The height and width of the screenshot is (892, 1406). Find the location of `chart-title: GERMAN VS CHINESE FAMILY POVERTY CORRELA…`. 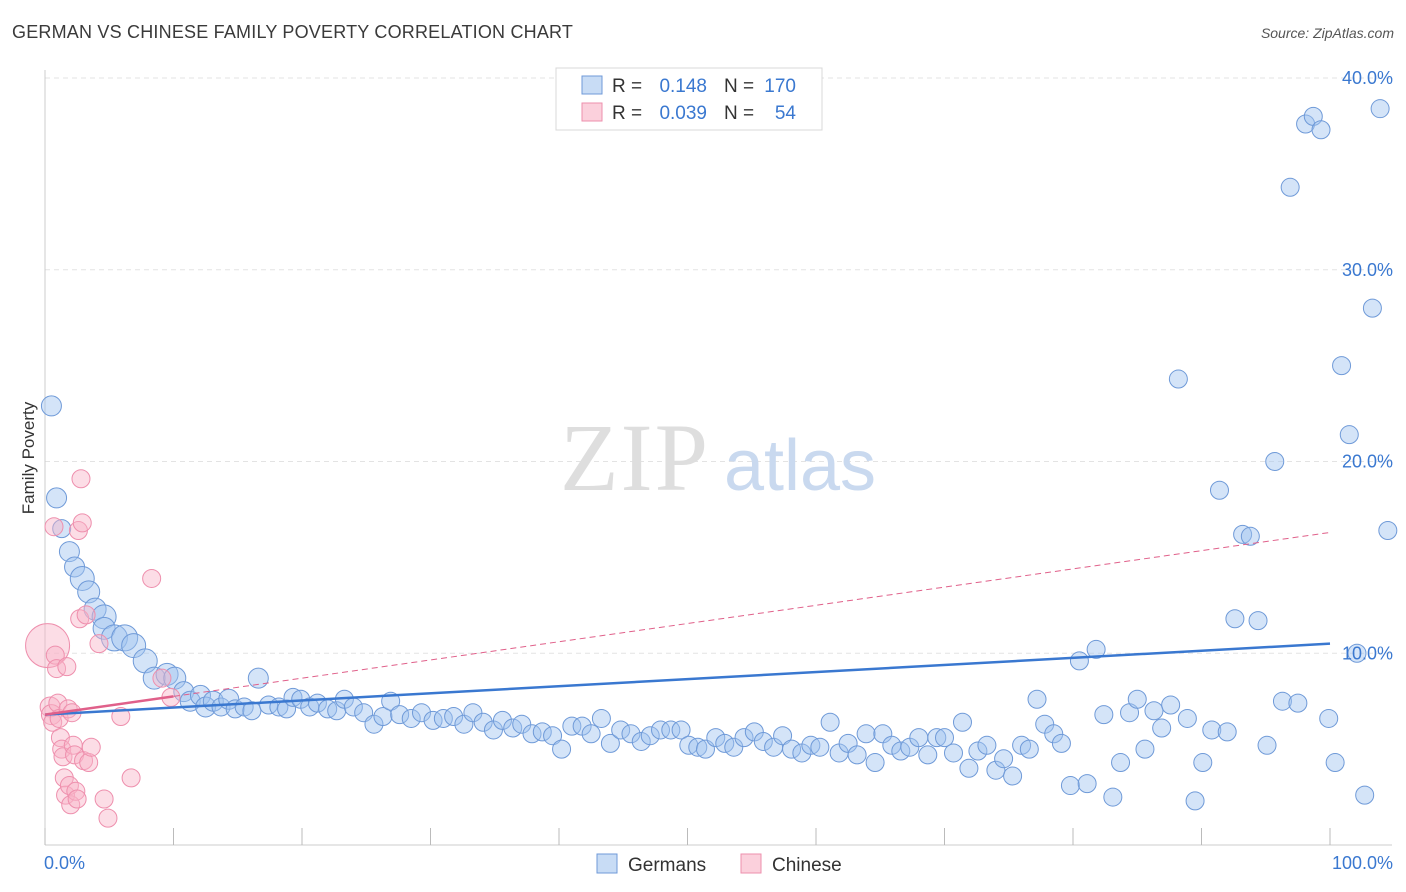

chart-title: GERMAN VS CHINESE FAMILY POVERTY CORRELA… is located at coordinates (293, 32).